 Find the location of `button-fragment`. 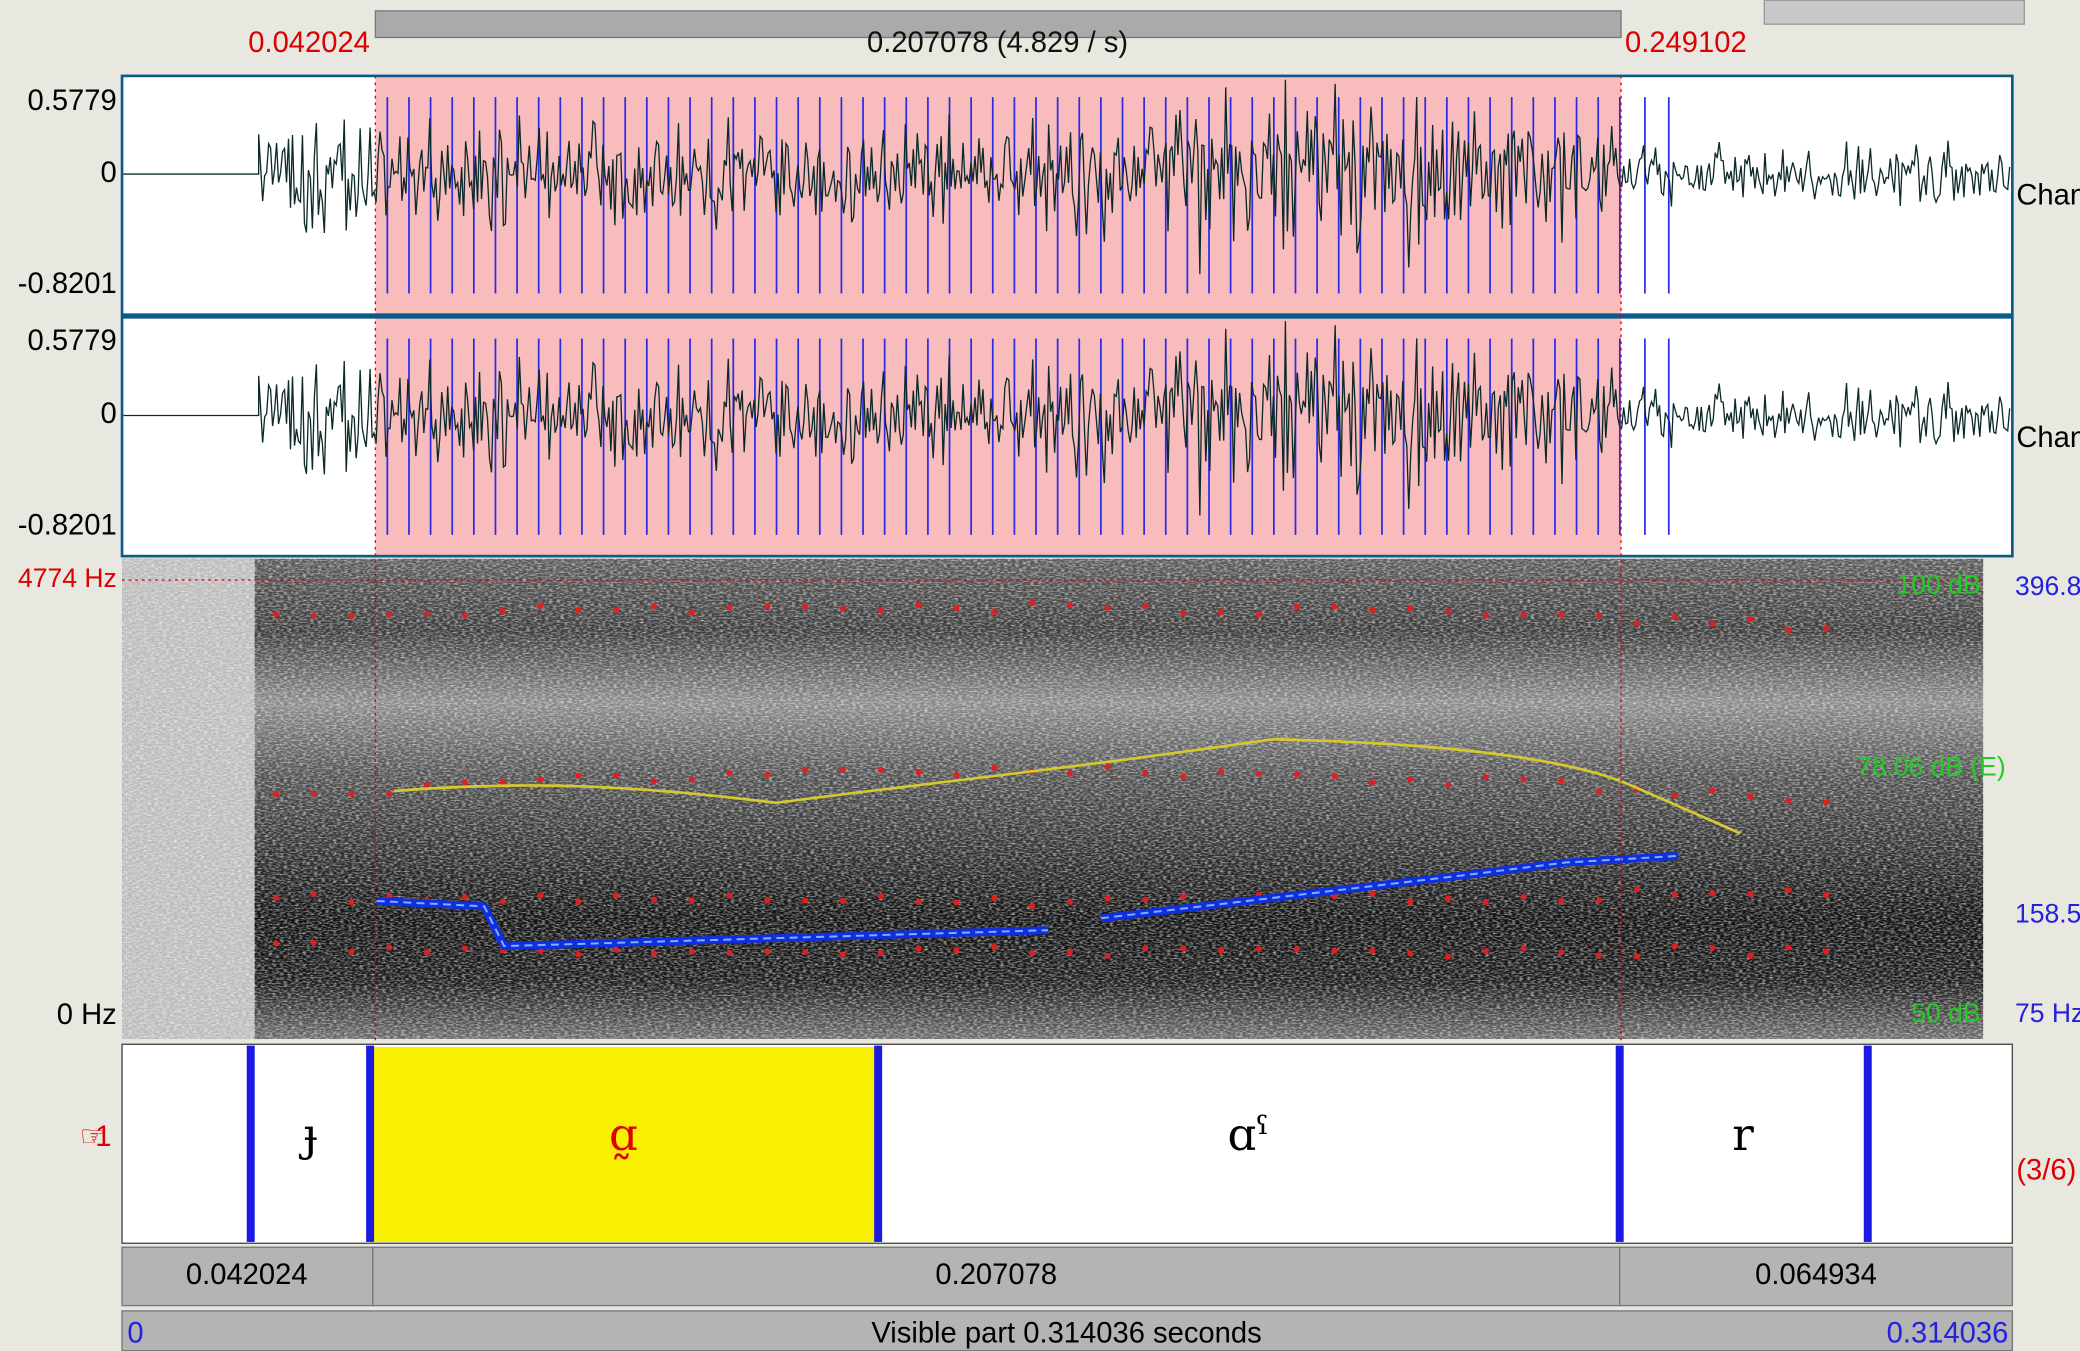

button-fragment is located at coordinates (1894, 12).